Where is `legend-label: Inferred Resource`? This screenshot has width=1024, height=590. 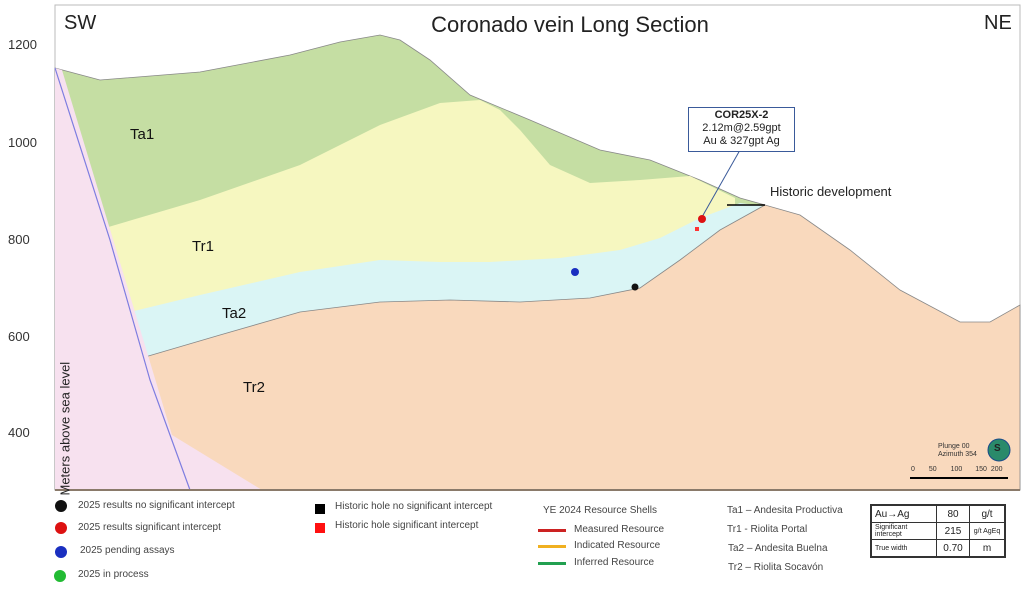 legend-label: Inferred Resource is located at coordinates (614, 562).